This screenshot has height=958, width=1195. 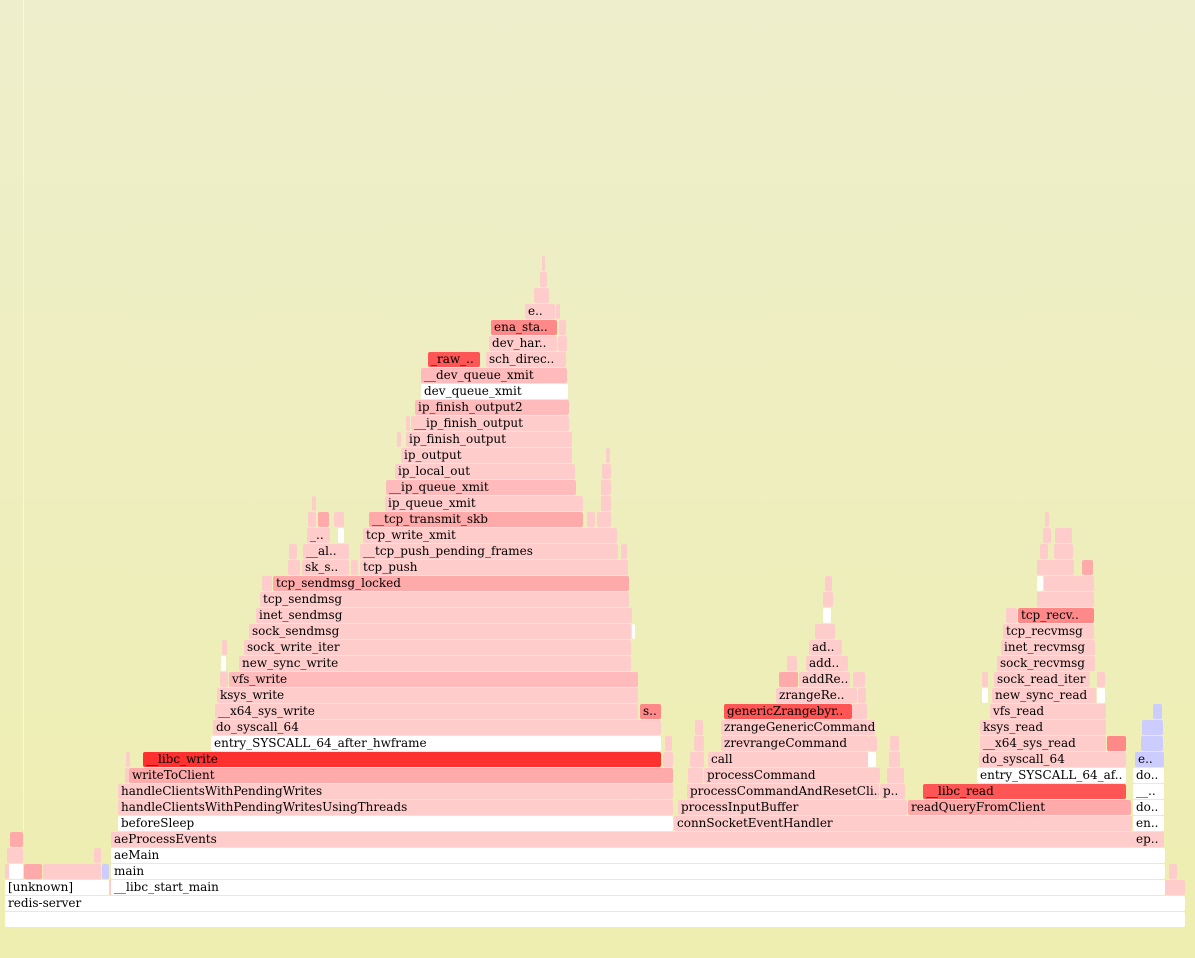 I want to click on flame-frame: add.., so click(x=827, y=663).